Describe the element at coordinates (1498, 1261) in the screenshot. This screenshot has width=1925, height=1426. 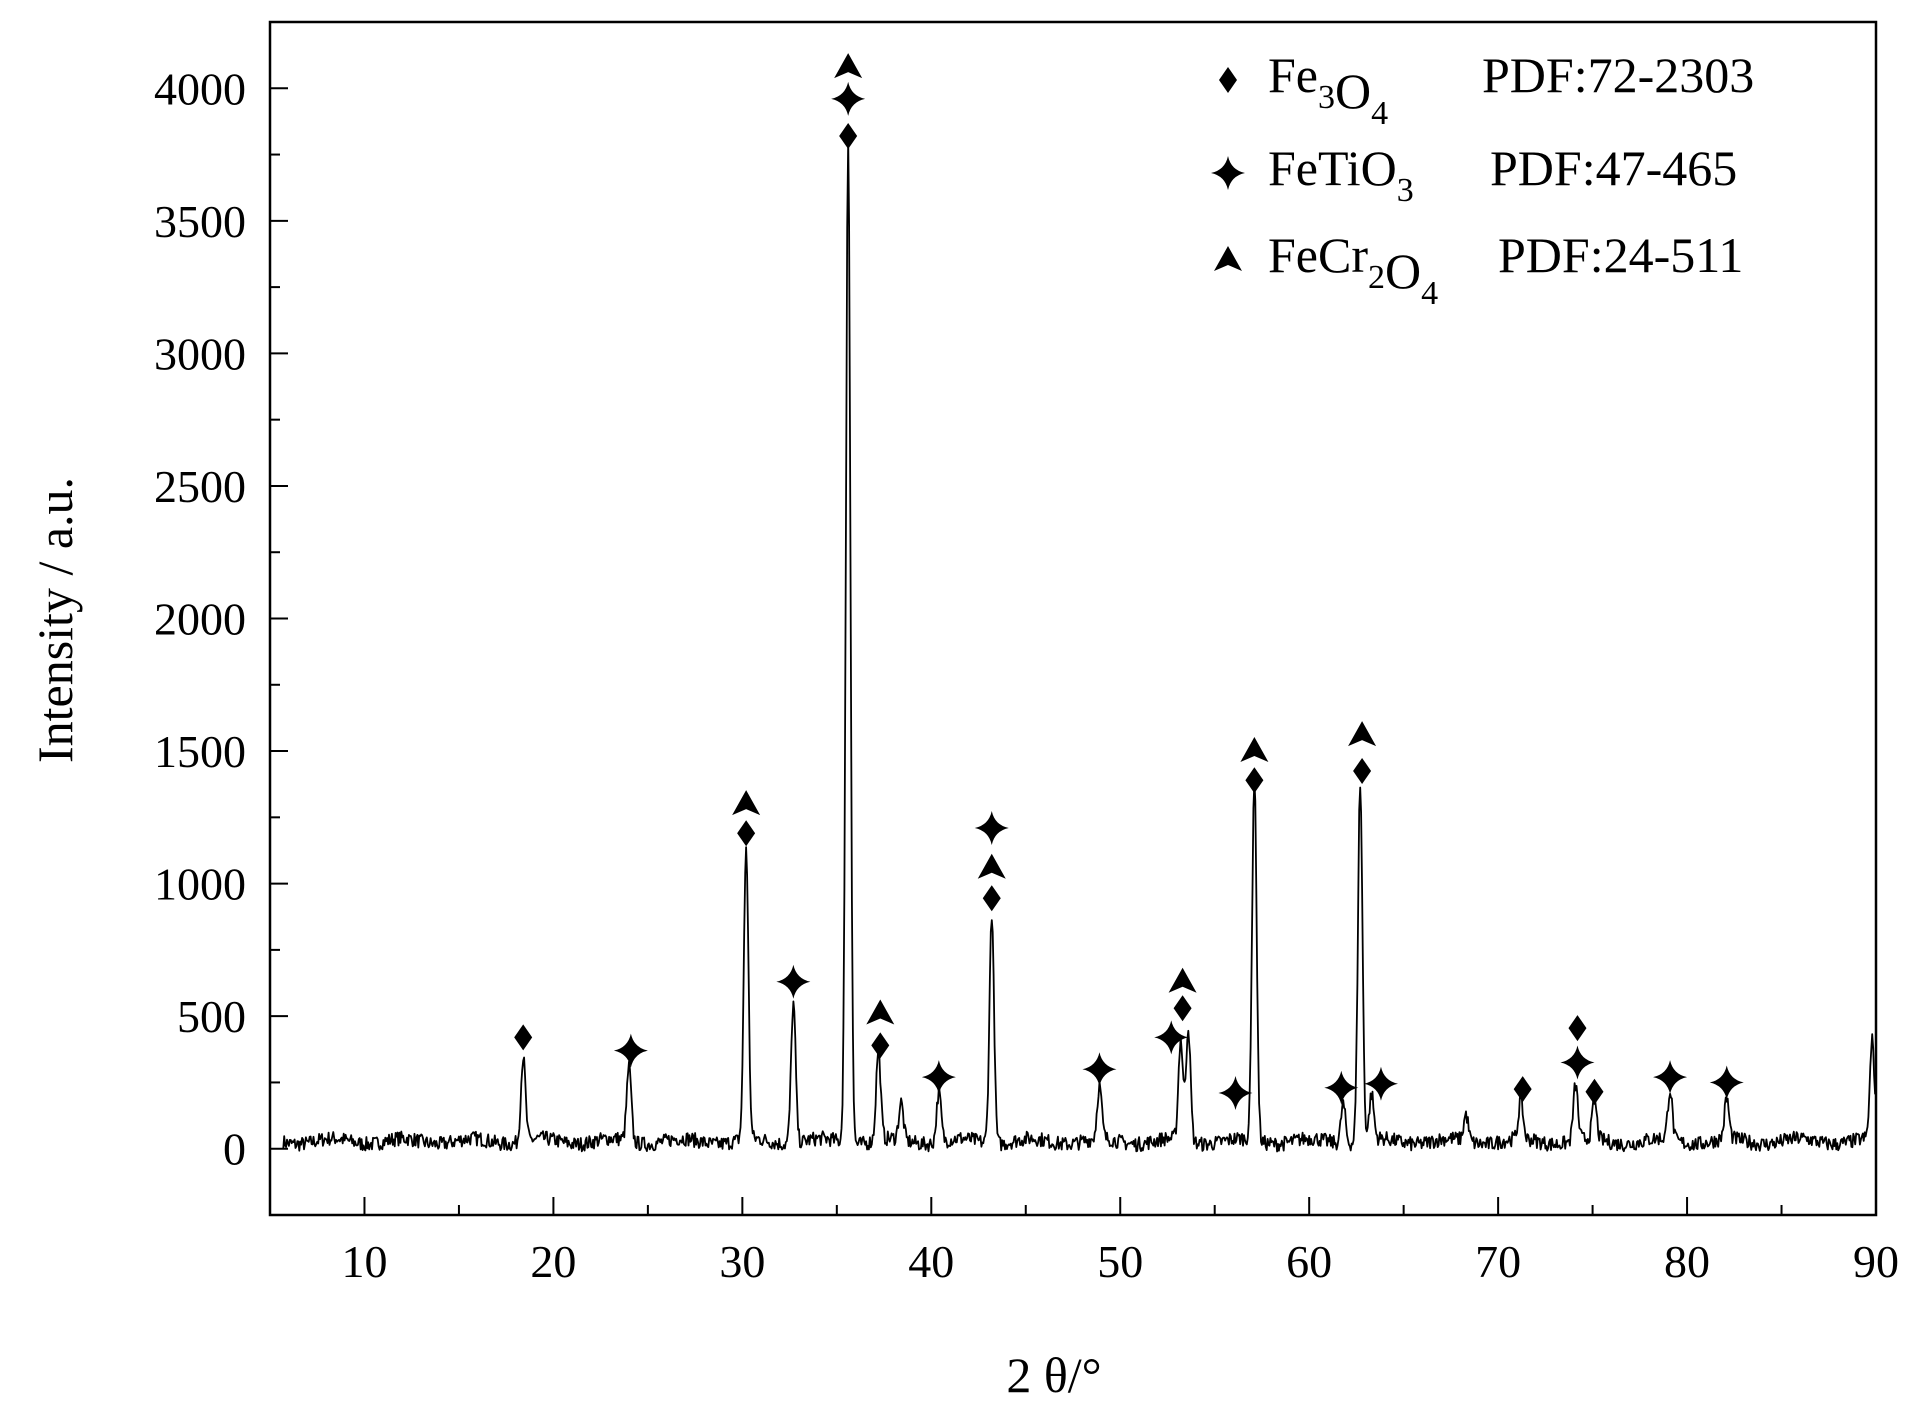
I see `x-tick-label: 70` at that location.